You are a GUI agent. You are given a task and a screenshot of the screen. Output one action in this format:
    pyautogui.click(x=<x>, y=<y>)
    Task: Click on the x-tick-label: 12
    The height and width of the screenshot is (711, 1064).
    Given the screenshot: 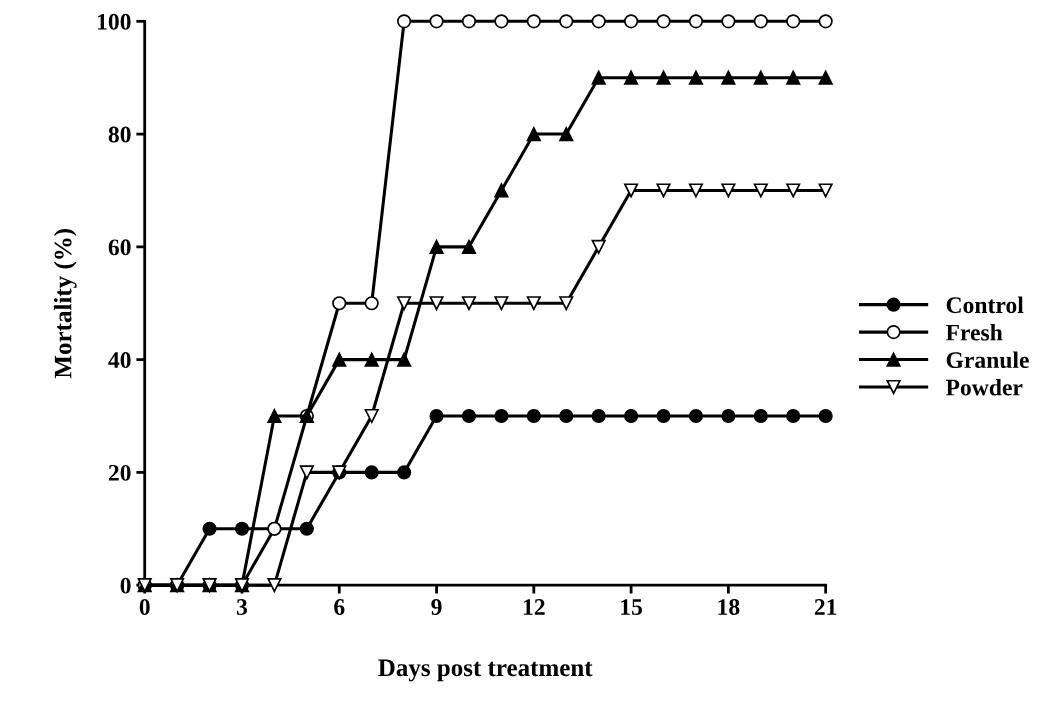 What is the action you would take?
    pyautogui.click(x=534, y=607)
    